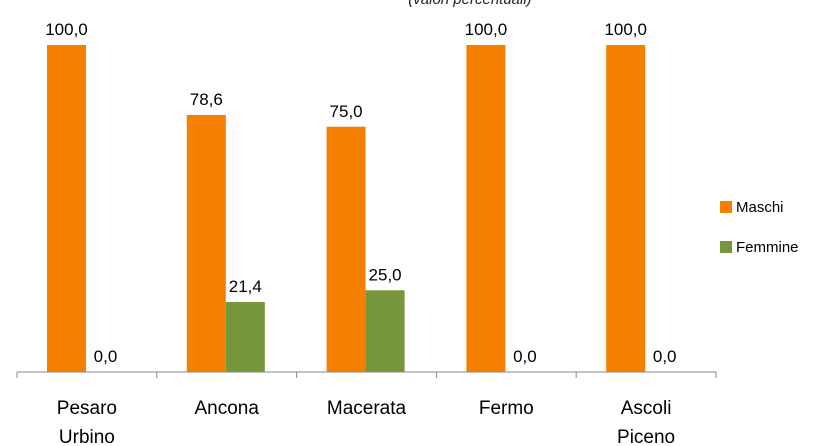  What do you see at coordinates (367, 408) in the screenshot?
I see `category-label: Macerata` at bounding box center [367, 408].